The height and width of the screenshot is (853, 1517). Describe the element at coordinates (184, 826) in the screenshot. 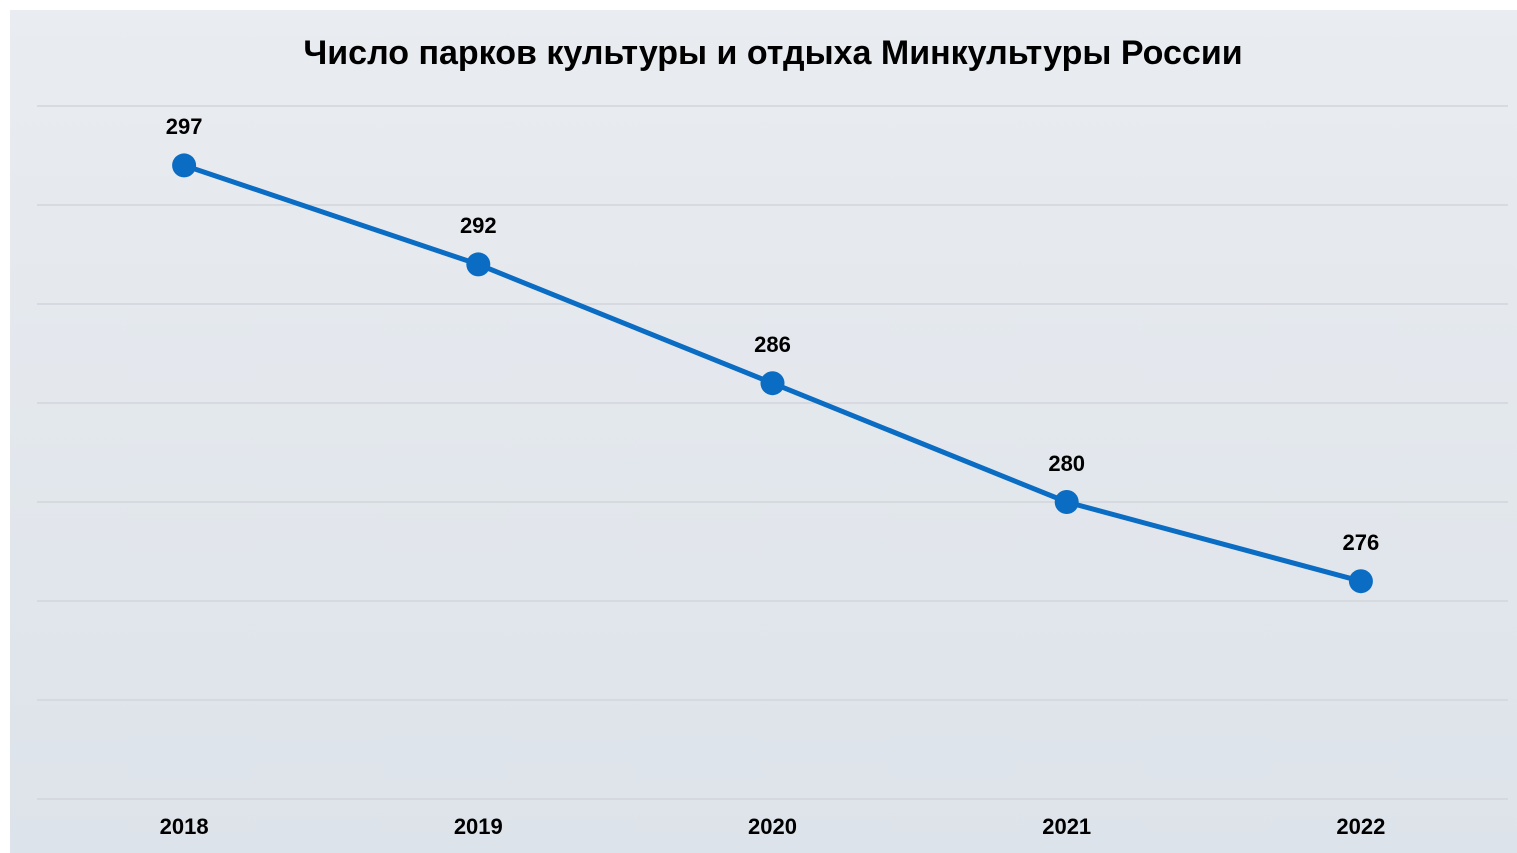

I see `x-tick-label: 2018` at that location.